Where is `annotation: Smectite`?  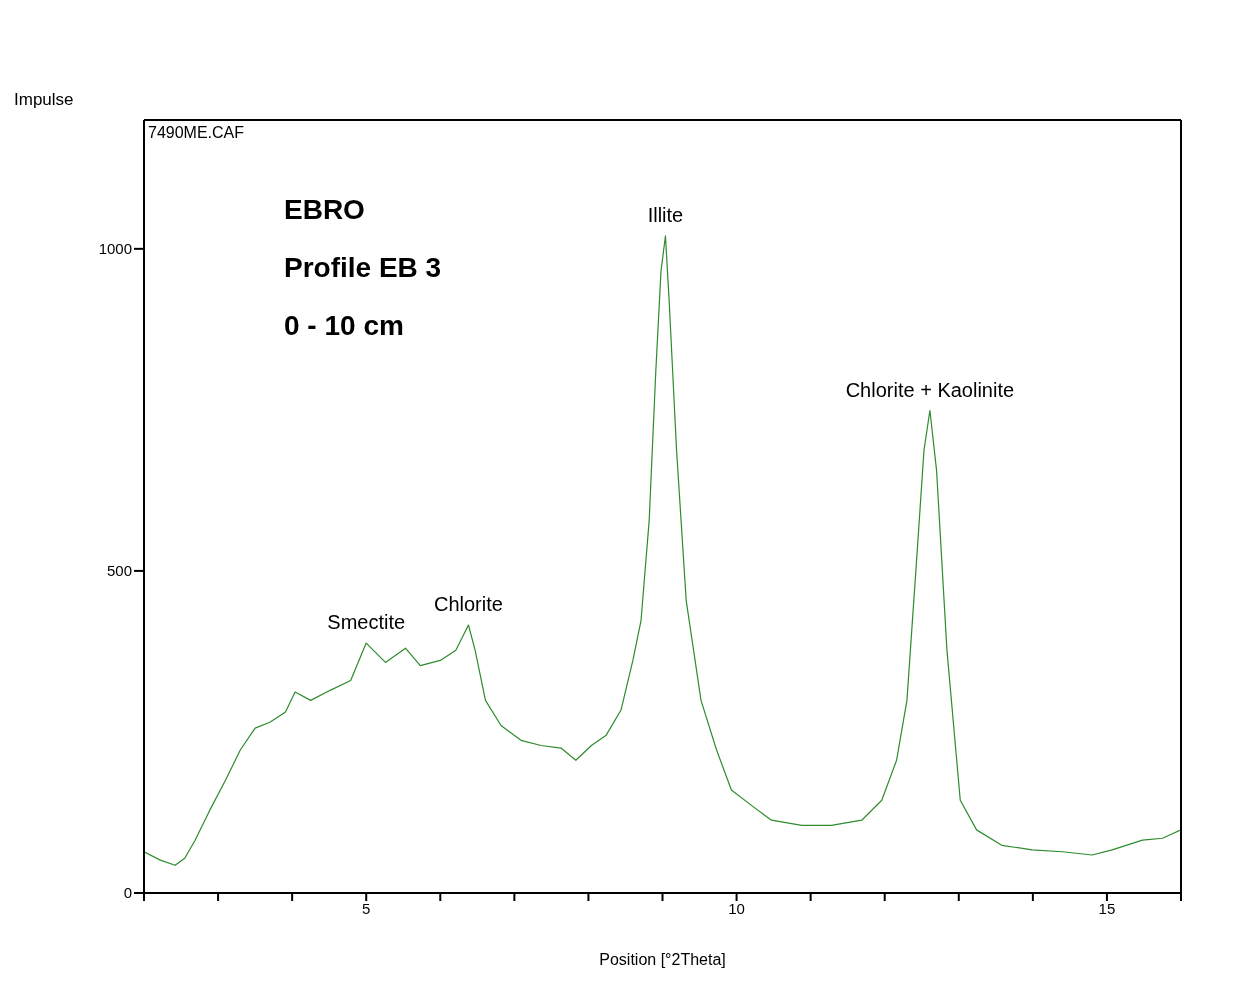 annotation: Smectite is located at coordinates (366, 622).